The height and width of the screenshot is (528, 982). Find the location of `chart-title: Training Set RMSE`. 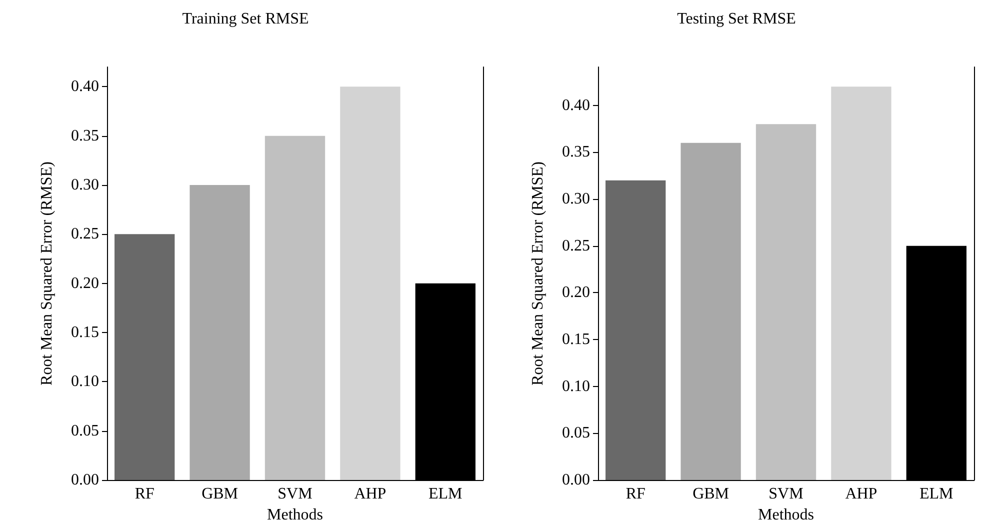

chart-title: Training Set RMSE is located at coordinates (245, 19).